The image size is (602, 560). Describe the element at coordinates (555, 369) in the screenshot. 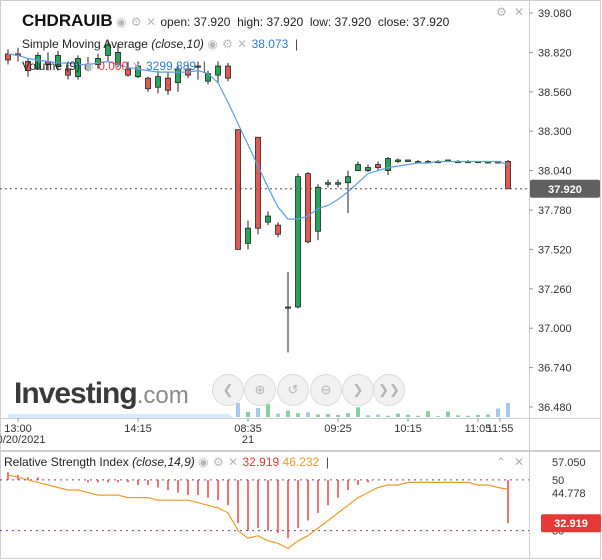

I see `price-tick-label: 36.740` at that location.